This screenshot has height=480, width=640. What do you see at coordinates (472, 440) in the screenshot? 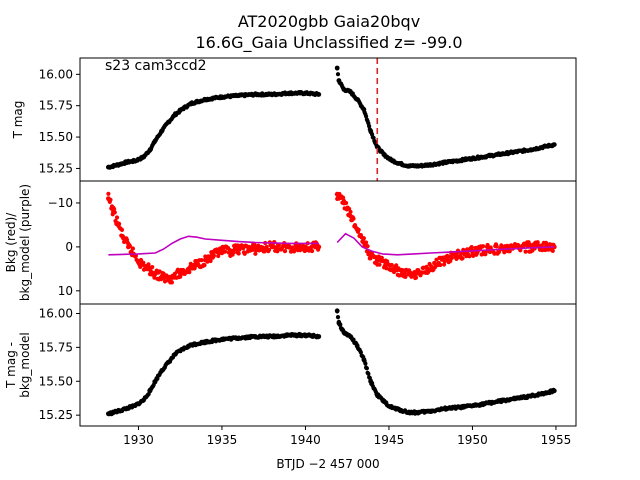
I see `x-tick-label: 1950` at bounding box center [472, 440].